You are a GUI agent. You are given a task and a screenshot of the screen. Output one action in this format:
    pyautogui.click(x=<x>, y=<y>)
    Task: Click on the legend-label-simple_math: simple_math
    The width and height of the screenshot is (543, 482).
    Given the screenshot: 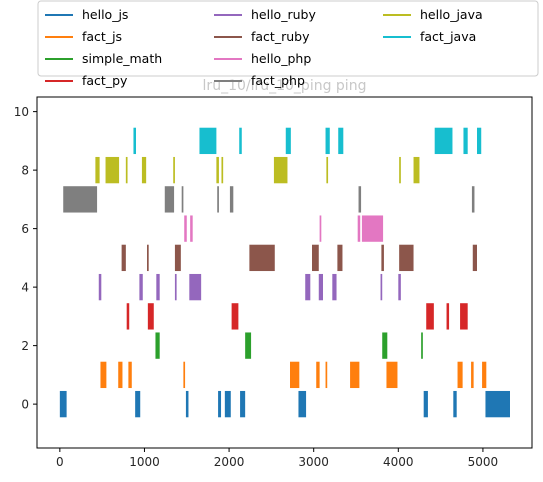 What is the action you would take?
    pyautogui.click(x=122, y=58)
    